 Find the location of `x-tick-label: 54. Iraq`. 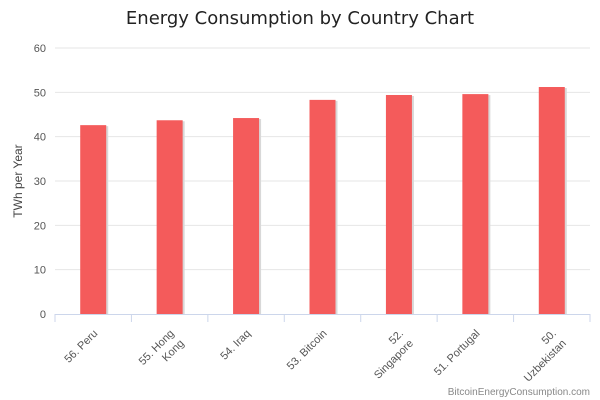

x-tick-label: 54. Iraq is located at coordinates (235, 345).